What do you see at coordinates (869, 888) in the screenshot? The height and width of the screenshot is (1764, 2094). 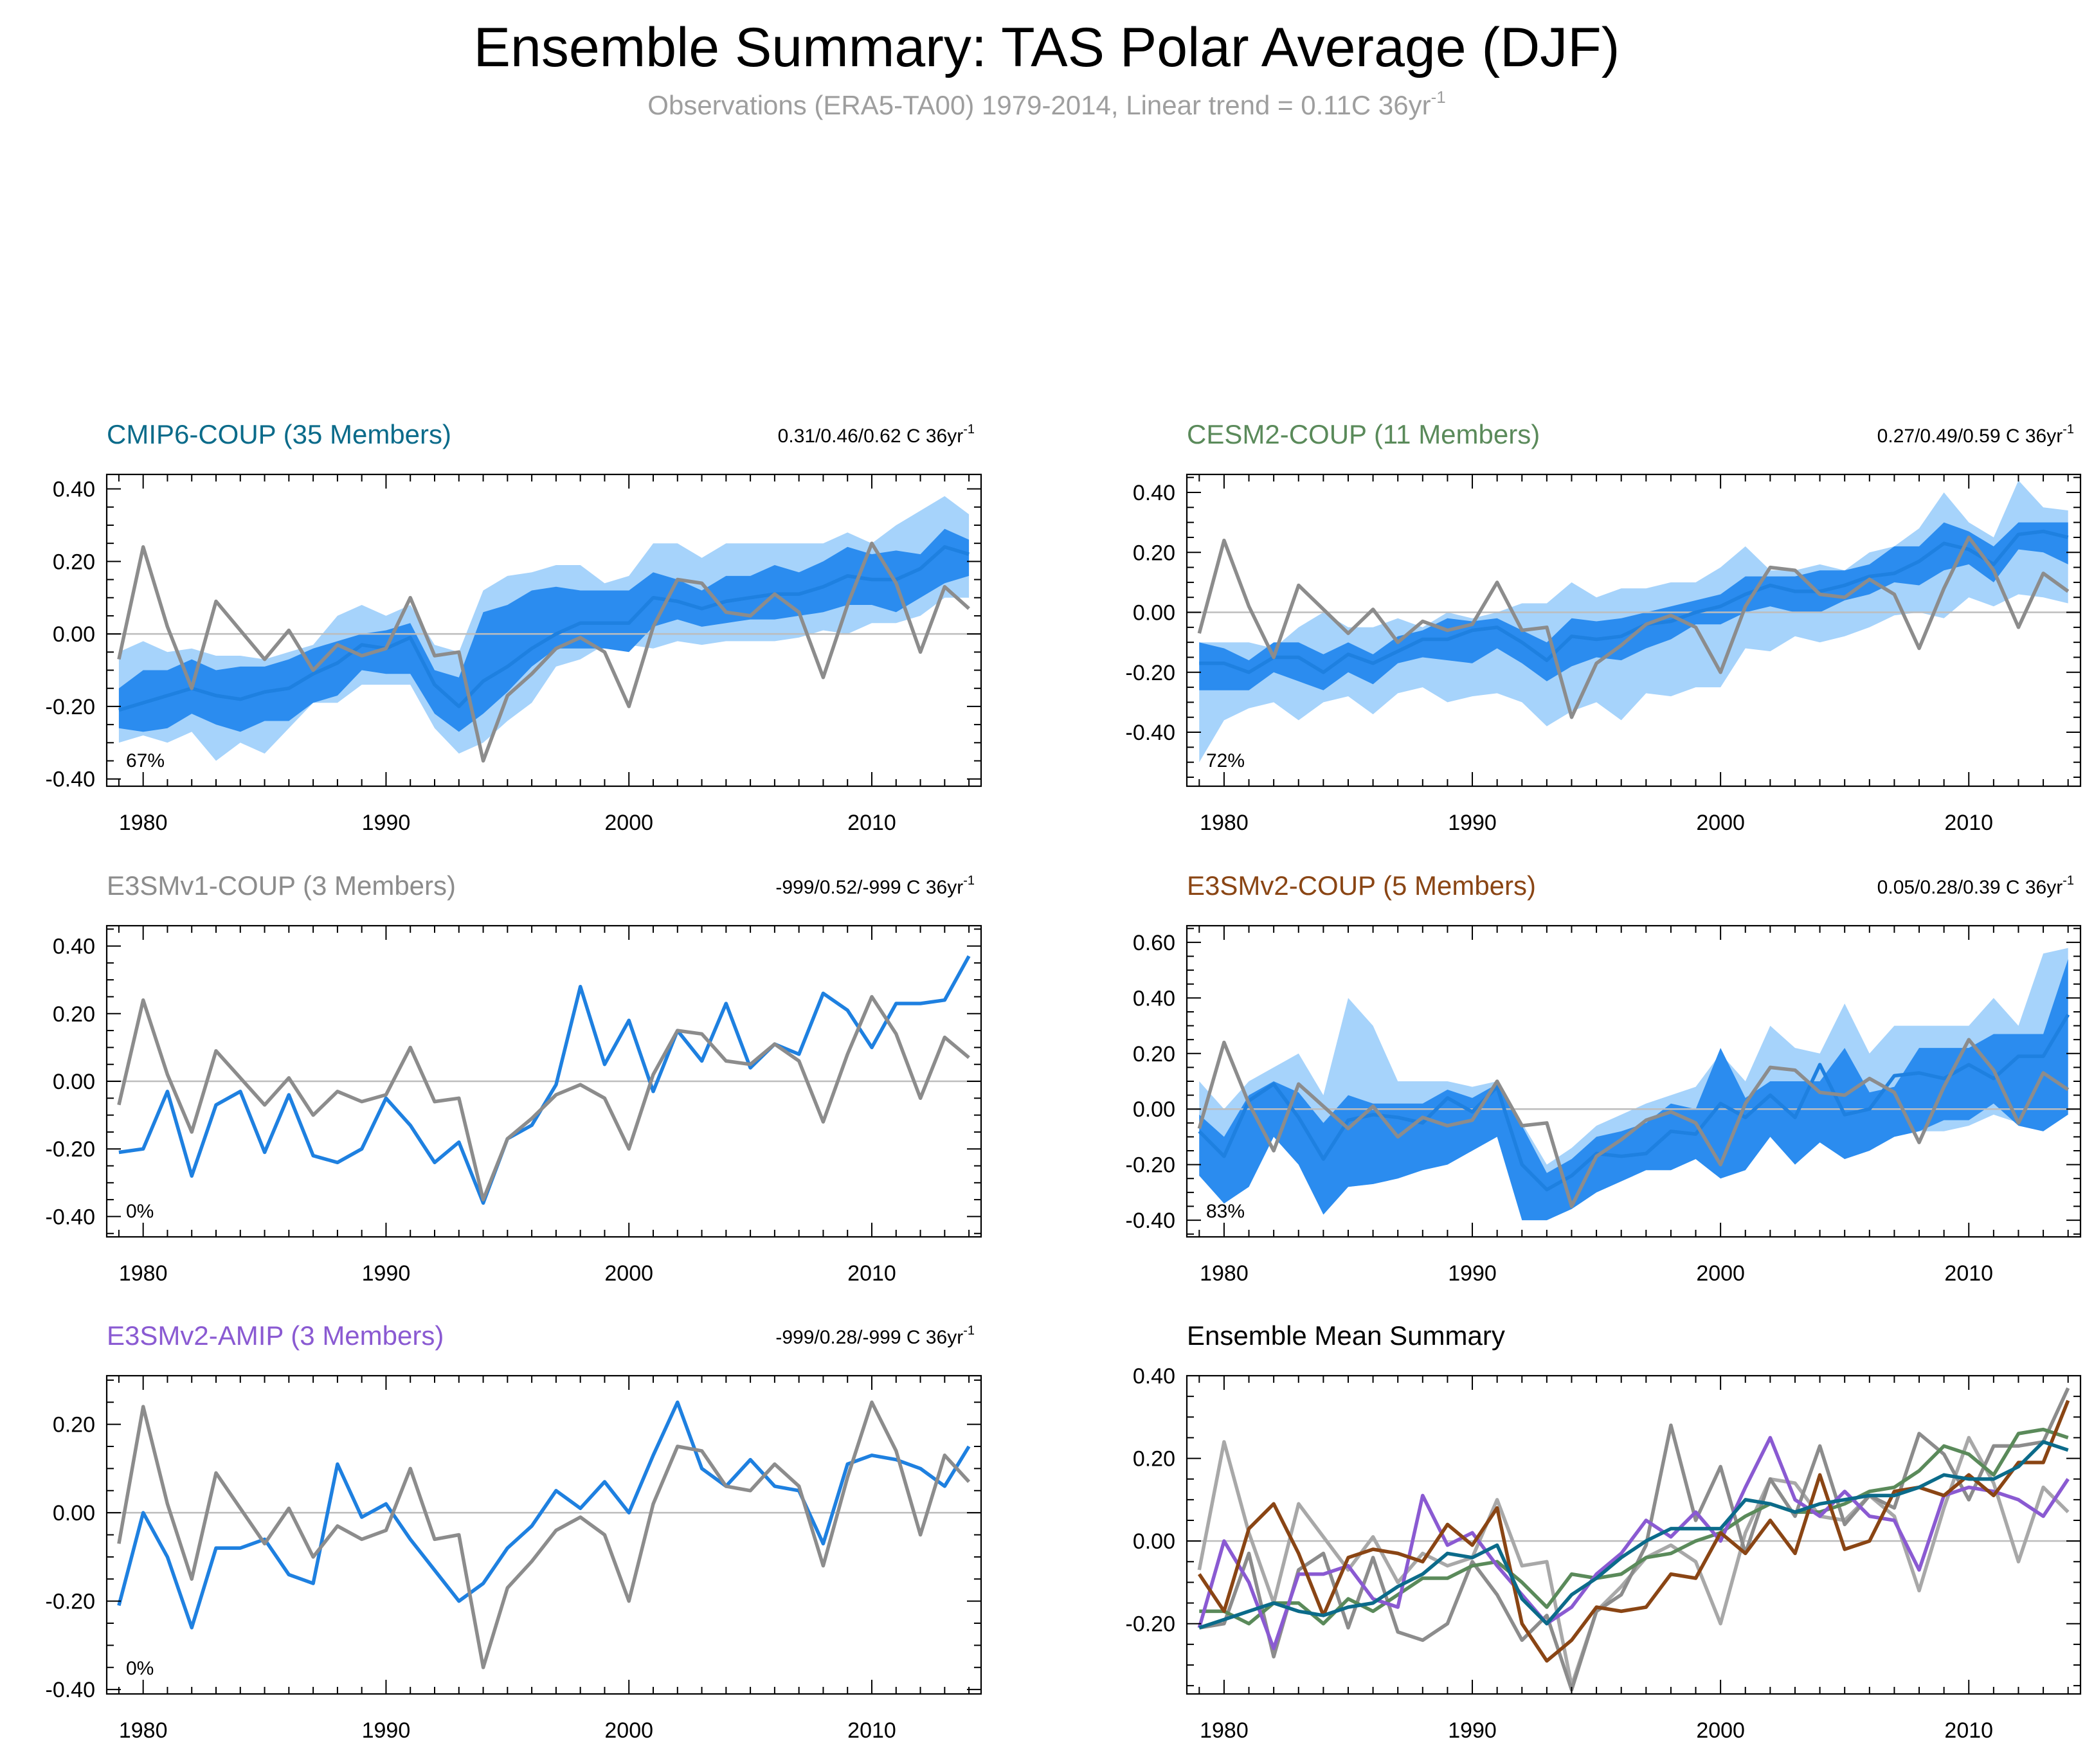 I see `trend-label-text: -999/0.52/-999 C 36yr` at bounding box center [869, 888].